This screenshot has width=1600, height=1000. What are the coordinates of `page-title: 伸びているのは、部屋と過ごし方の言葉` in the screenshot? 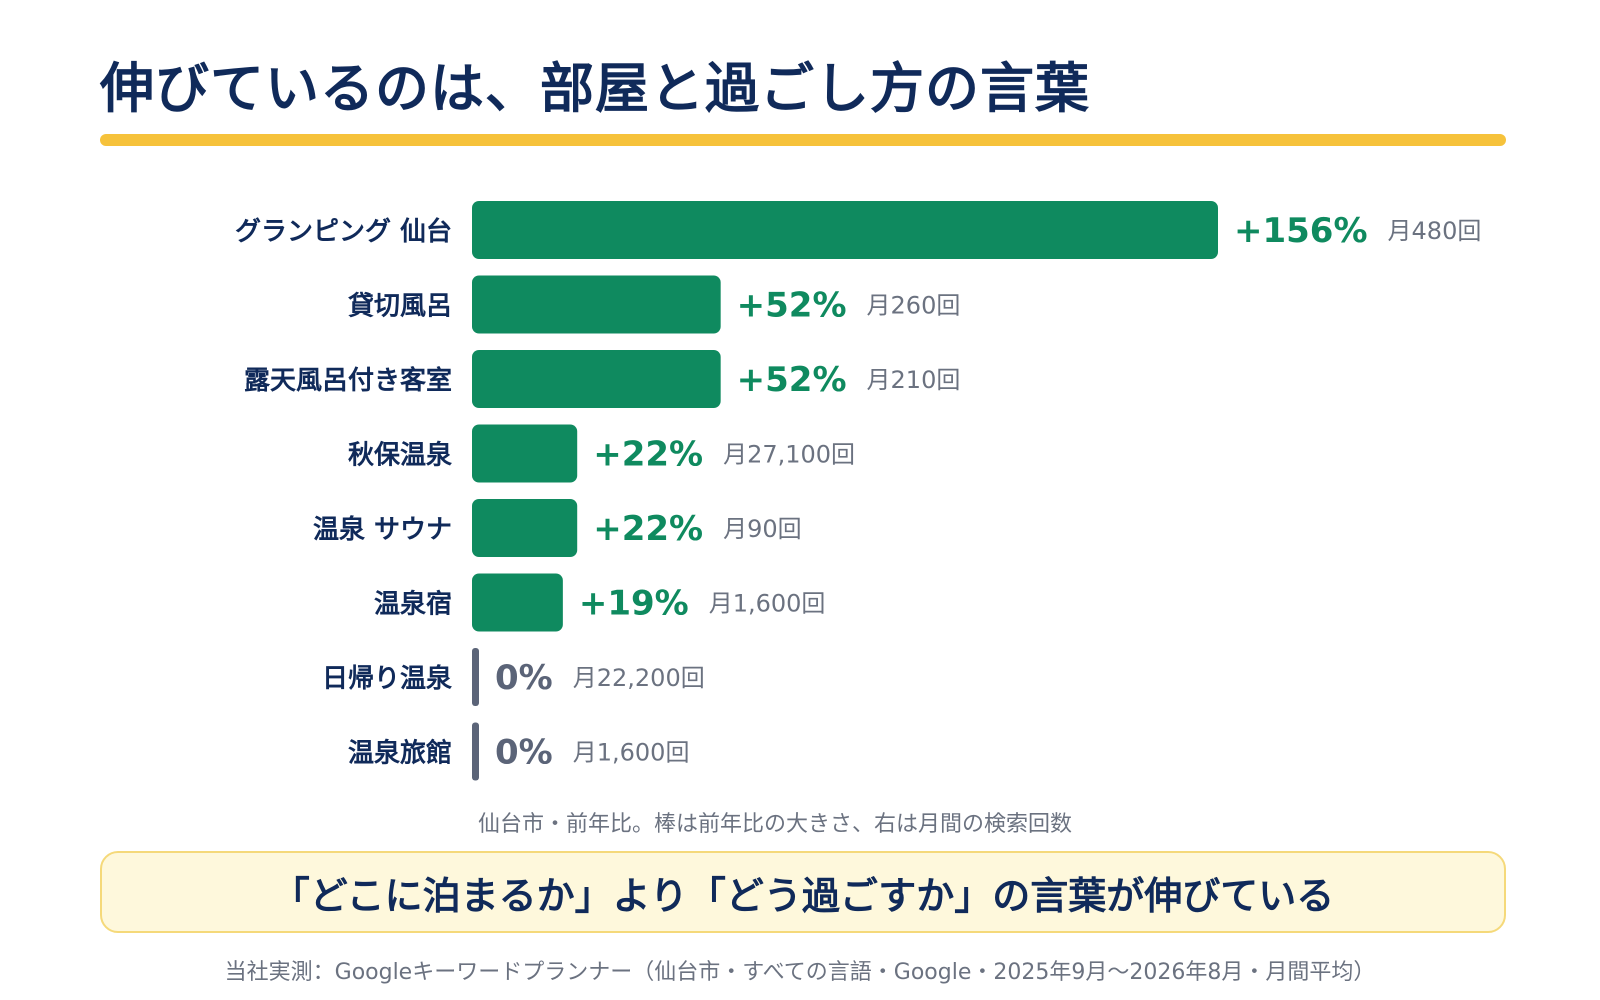 It's located at (595, 88).